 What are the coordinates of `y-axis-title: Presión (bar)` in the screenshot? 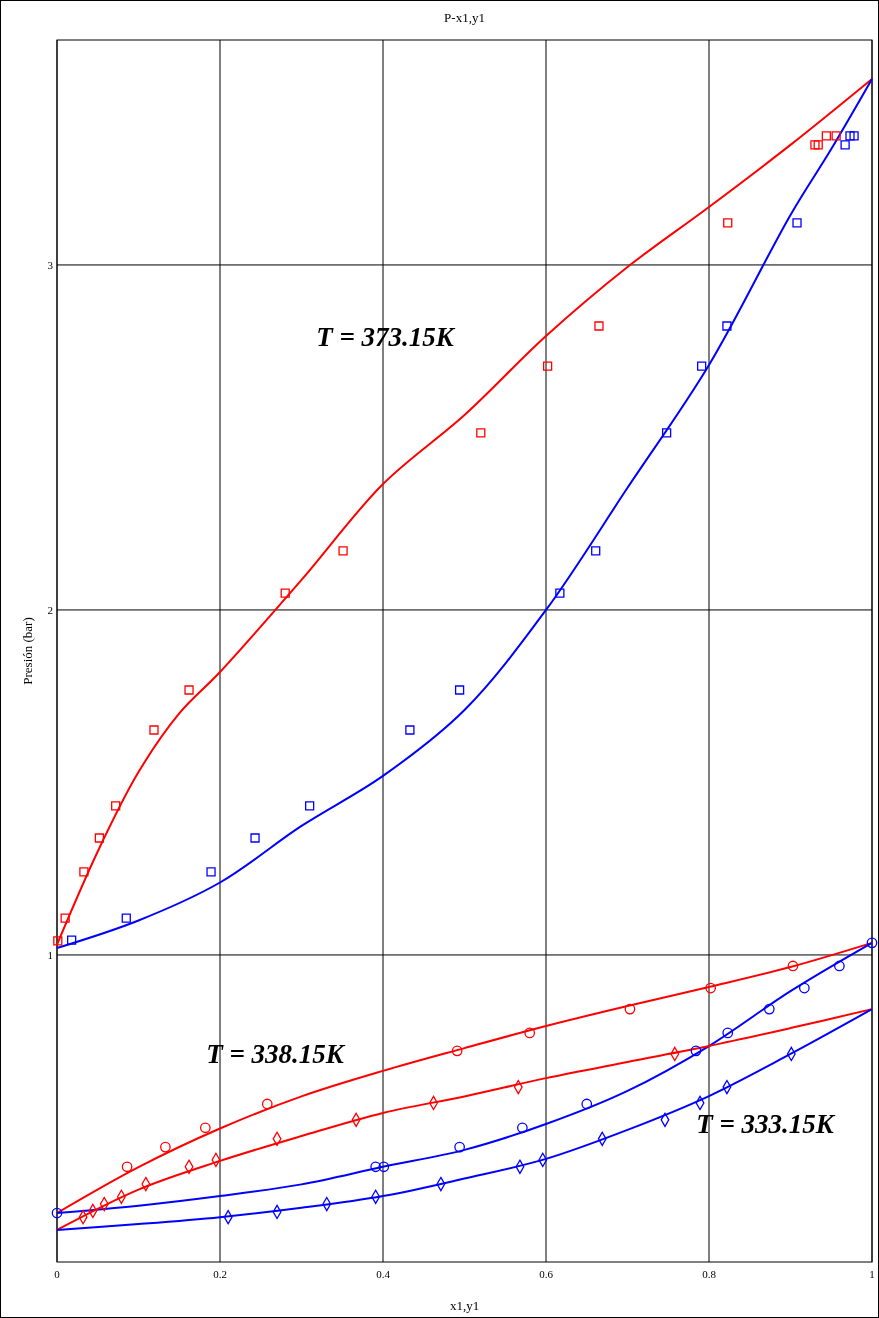 It's located at (27, 651).